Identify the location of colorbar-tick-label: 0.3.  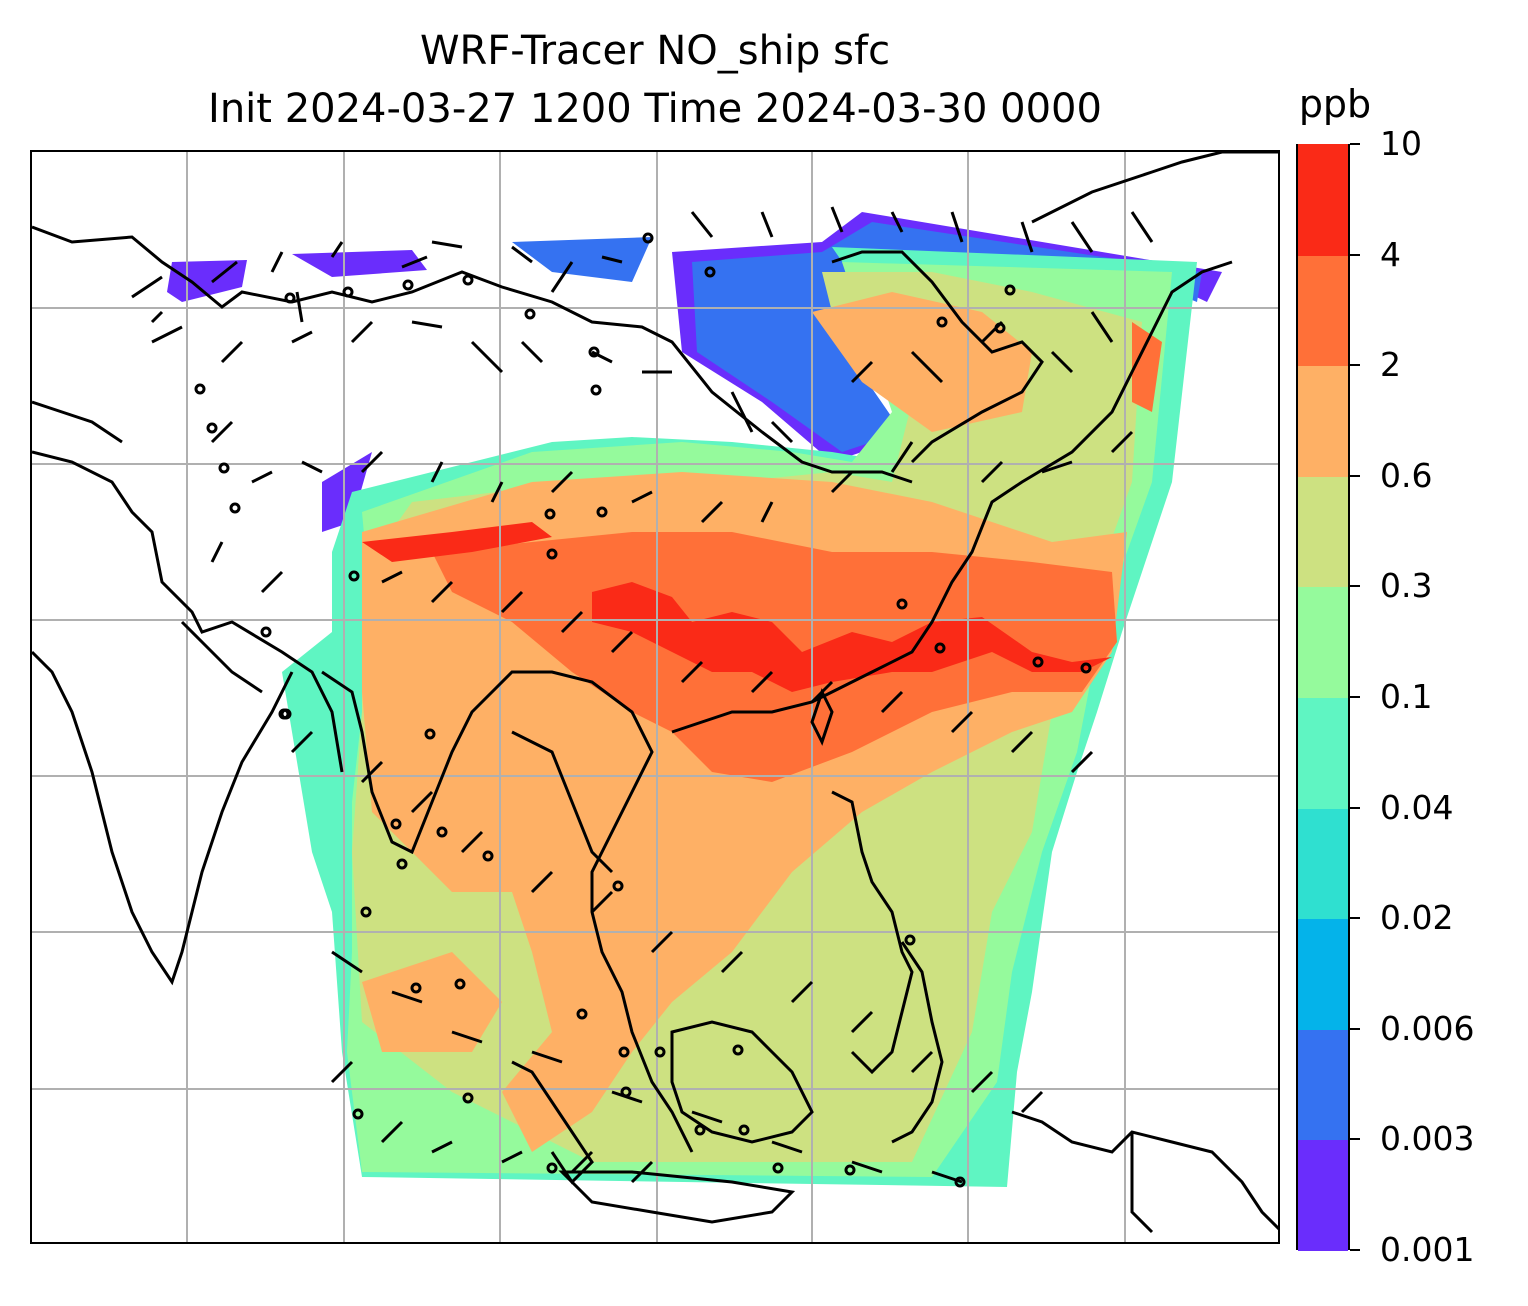
(1406, 586).